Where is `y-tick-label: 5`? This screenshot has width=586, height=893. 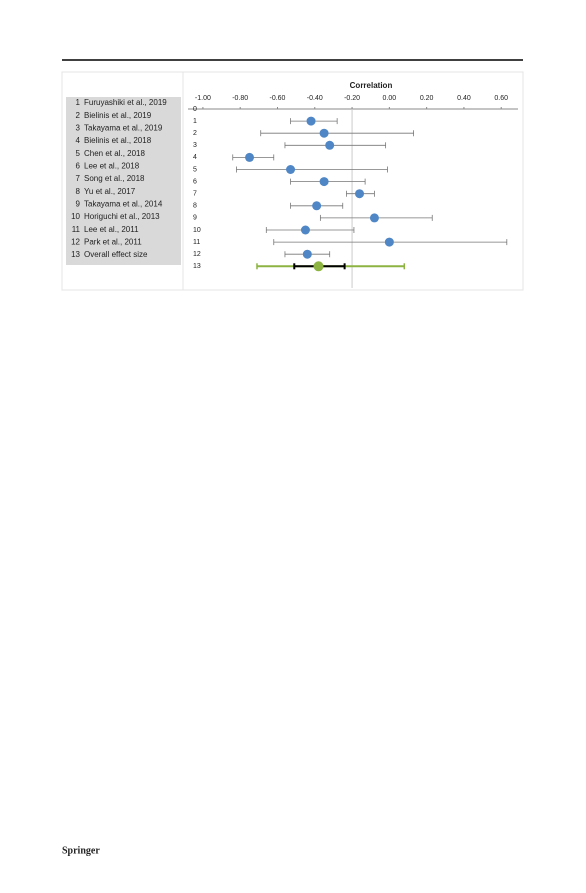 y-tick-label: 5 is located at coordinates (195, 169).